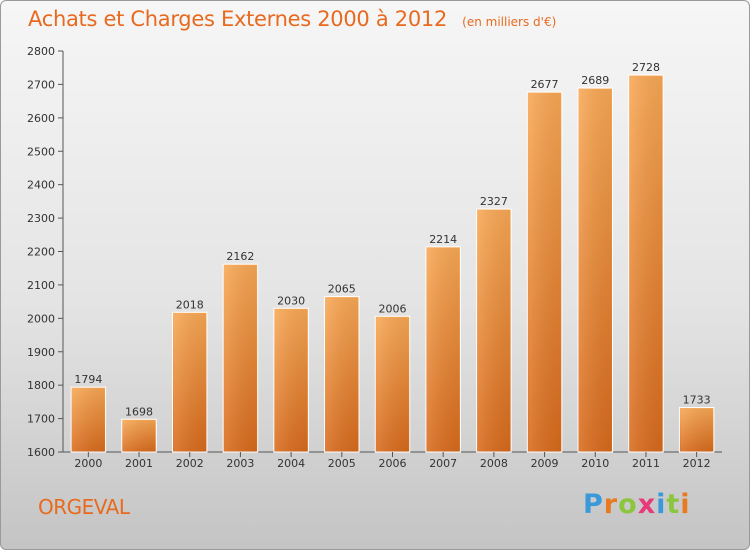 The width and height of the screenshot is (750, 550). What do you see at coordinates (393, 463) in the screenshot?
I see `x-tick-label: 2006` at bounding box center [393, 463].